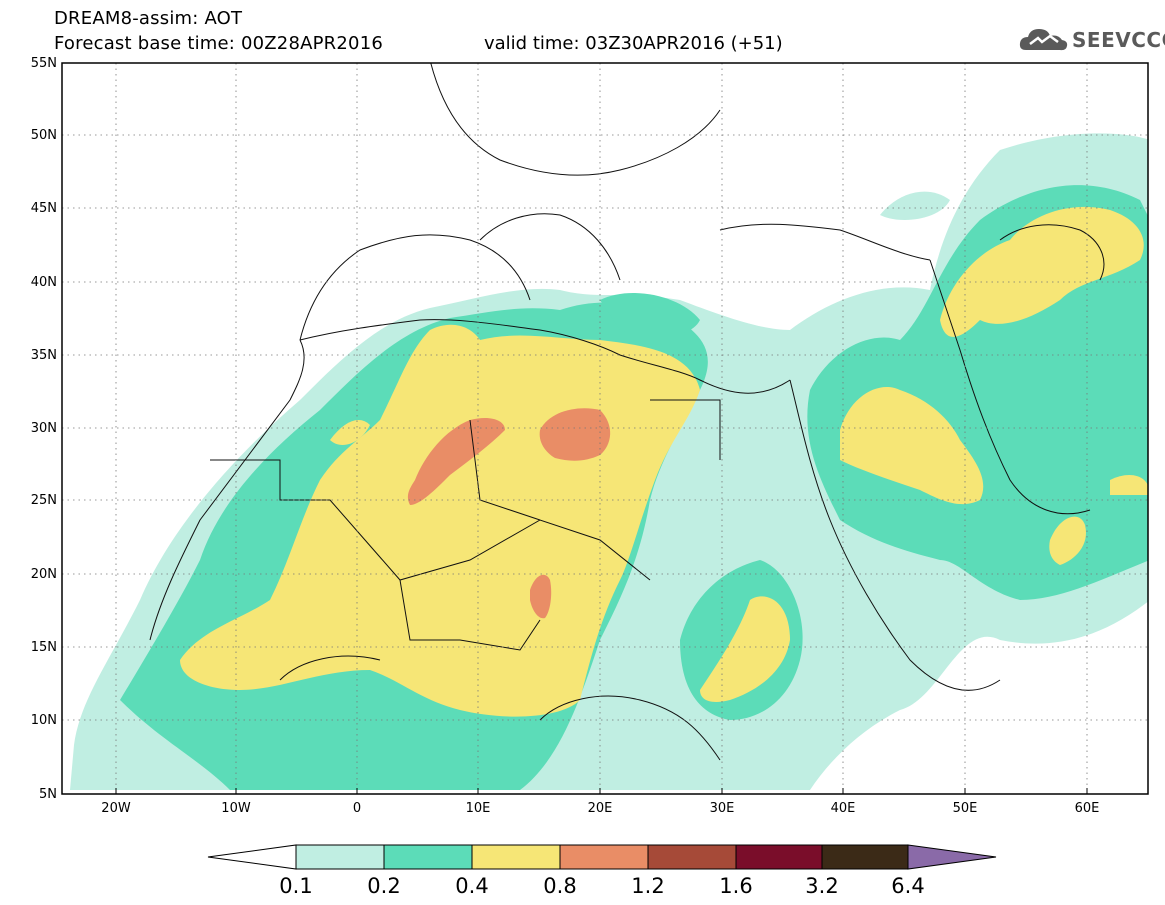 This screenshot has width=1165, height=905. Describe the element at coordinates (295, 886) in the screenshot. I see `colorbar-label: 0.1` at that location.